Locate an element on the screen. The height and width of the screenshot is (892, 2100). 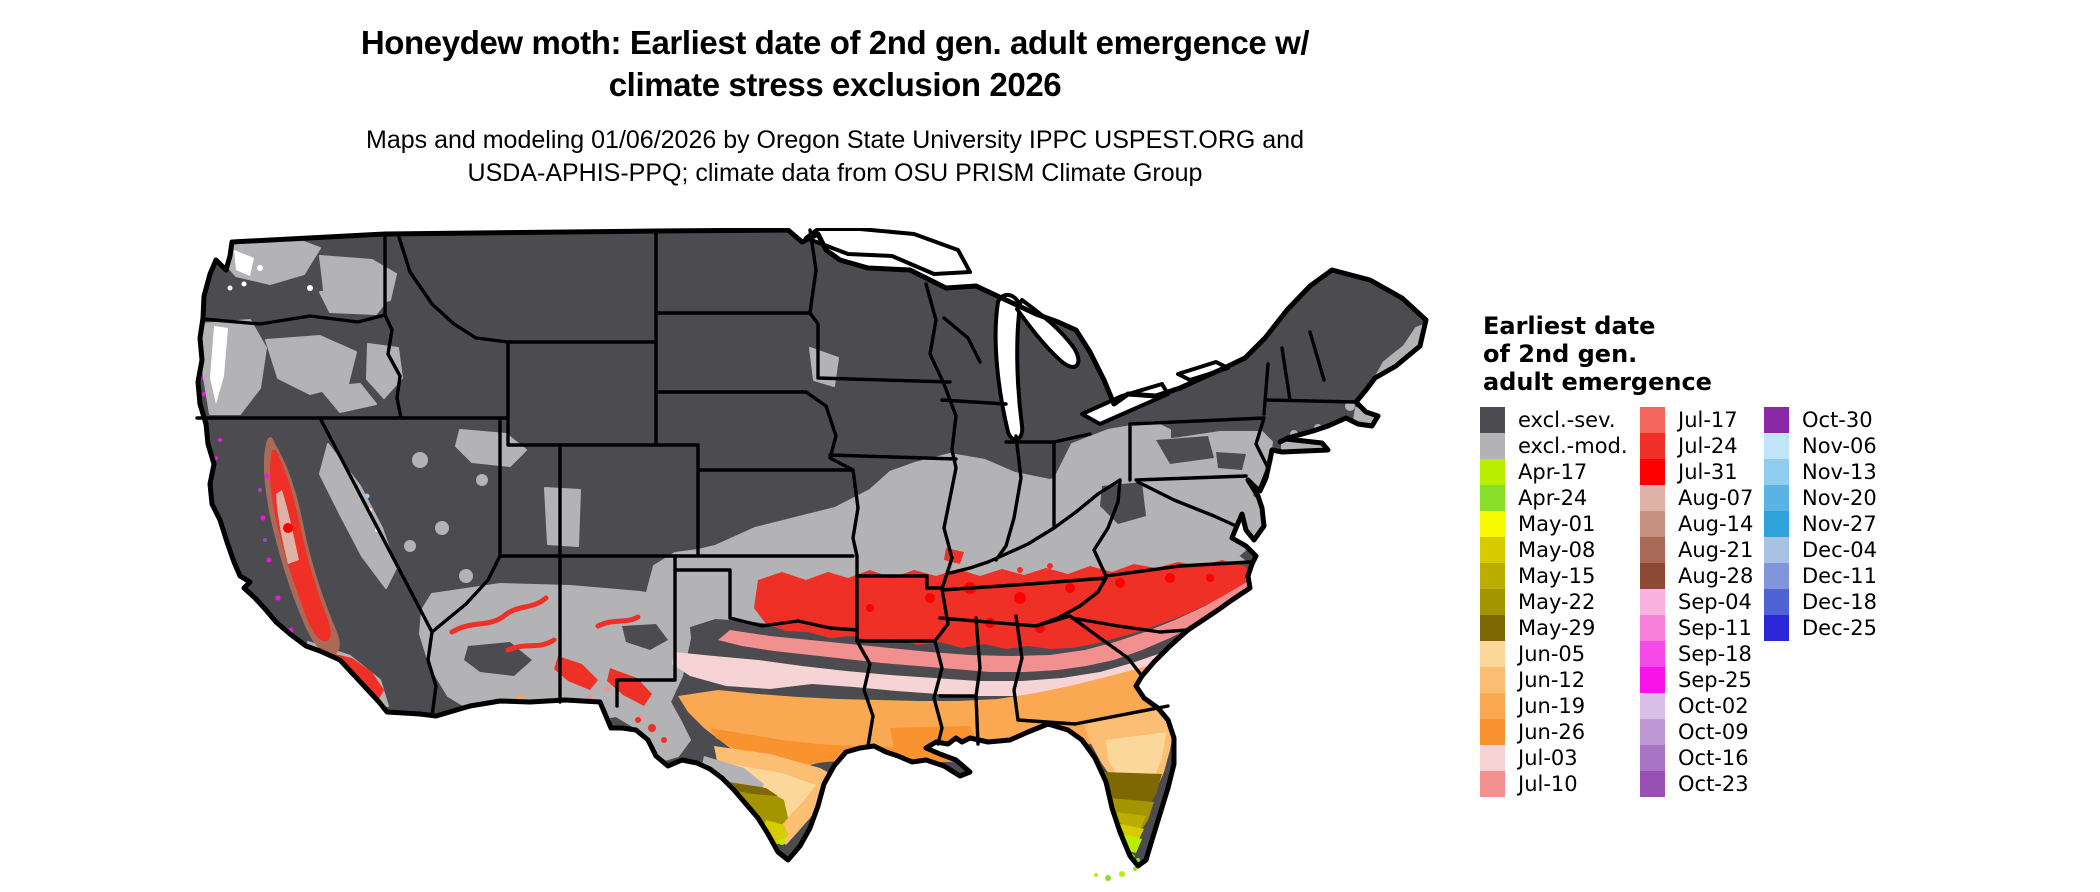
legend-row: Sep-04 is located at coordinates (1696, 602).